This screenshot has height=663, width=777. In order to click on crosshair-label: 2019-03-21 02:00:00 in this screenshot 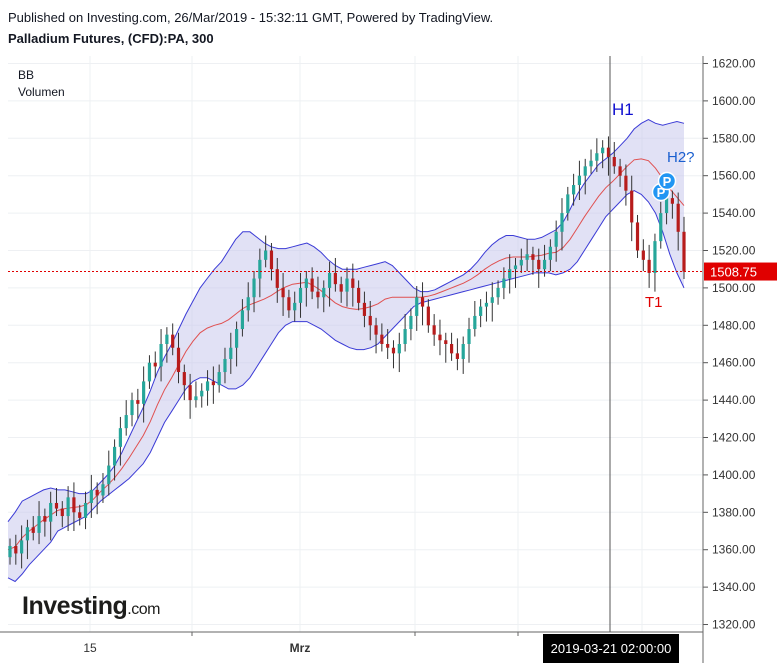, I will do `click(611, 648)`.